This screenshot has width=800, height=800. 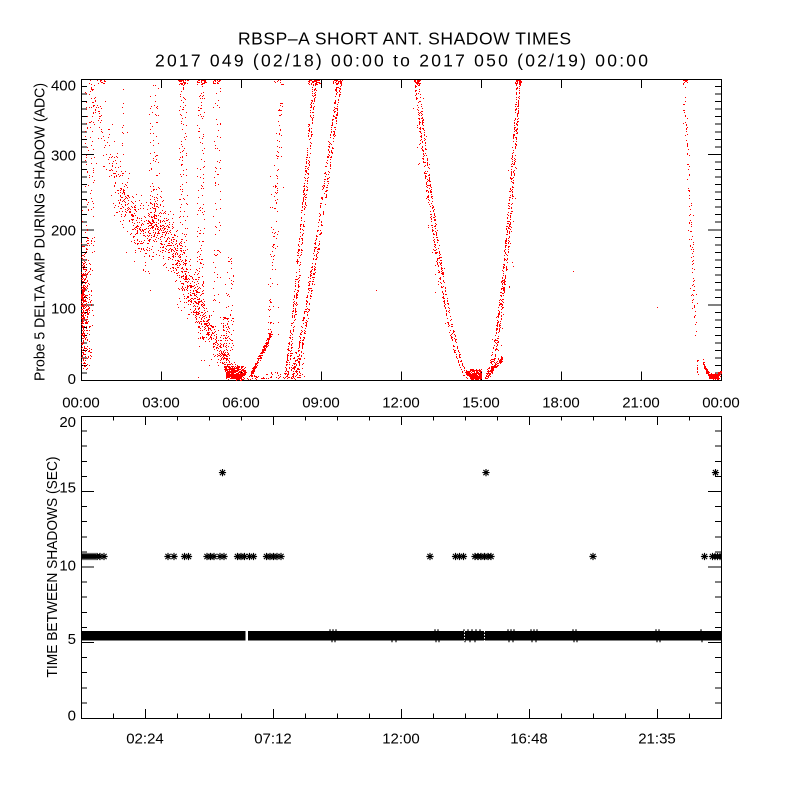 I want to click on svg-text: 21:00, so click(x=641, y=403).